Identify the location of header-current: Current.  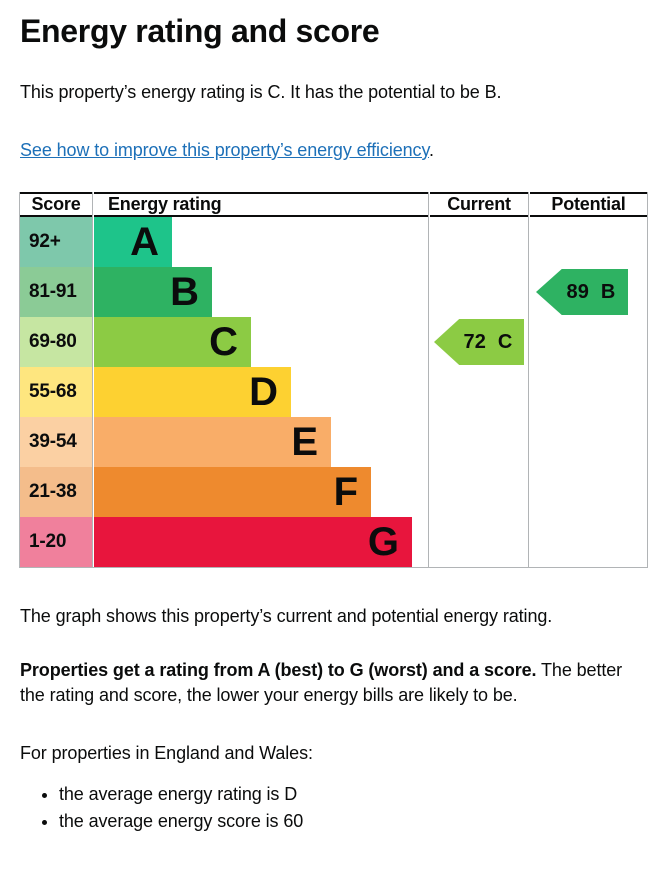
(479, 204).